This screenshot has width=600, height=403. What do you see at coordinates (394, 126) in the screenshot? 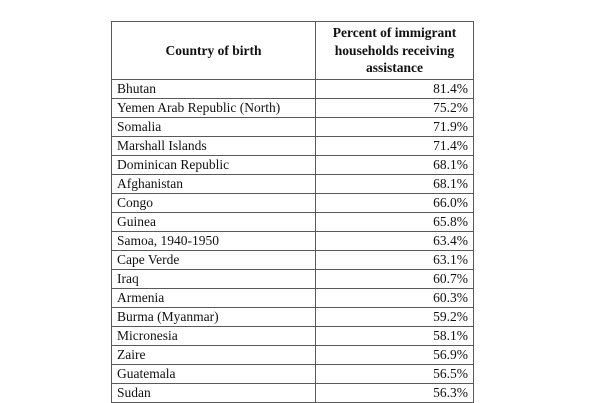
I see `percent-cell: 71.9%` at bounding box center [394, 126].